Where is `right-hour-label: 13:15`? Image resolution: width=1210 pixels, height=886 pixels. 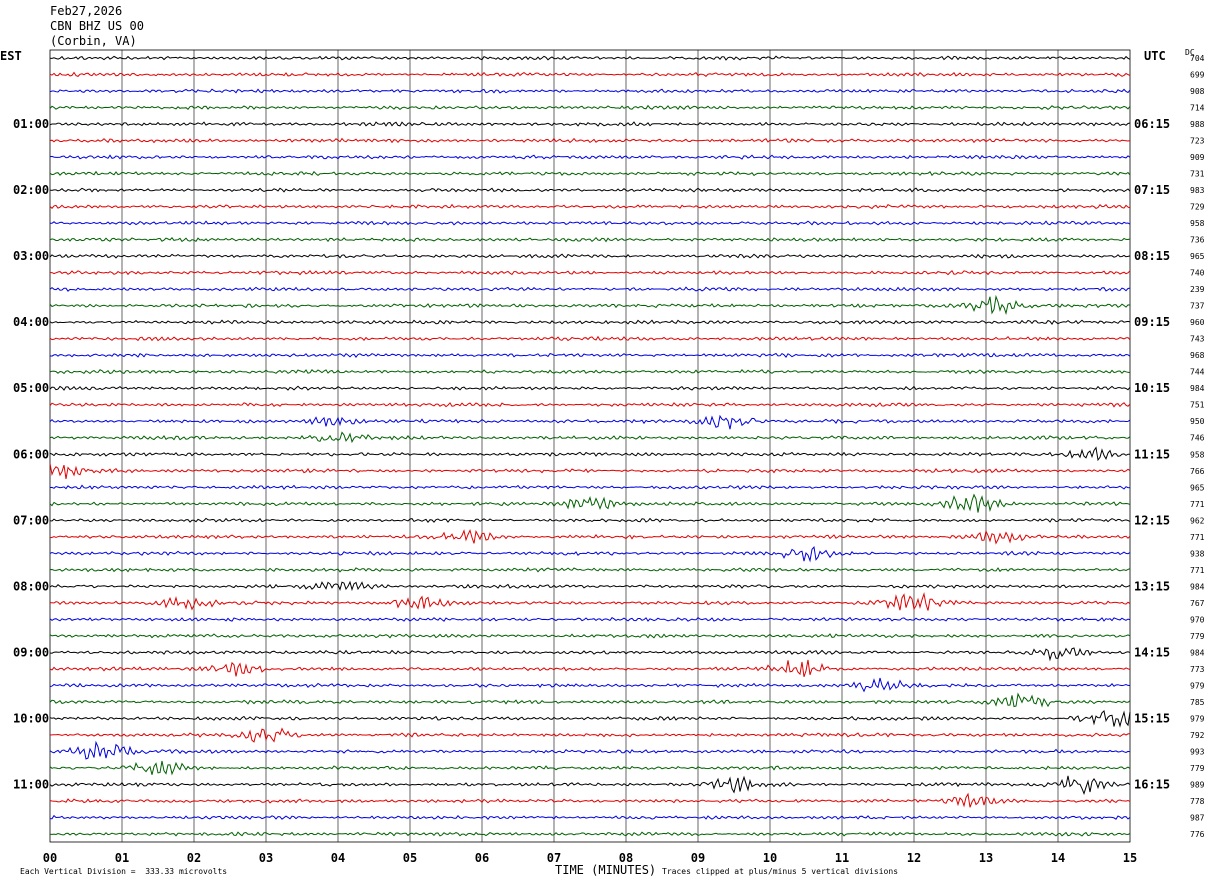 right-hour-label: 13:15 is located at coordinates (1152, 586).